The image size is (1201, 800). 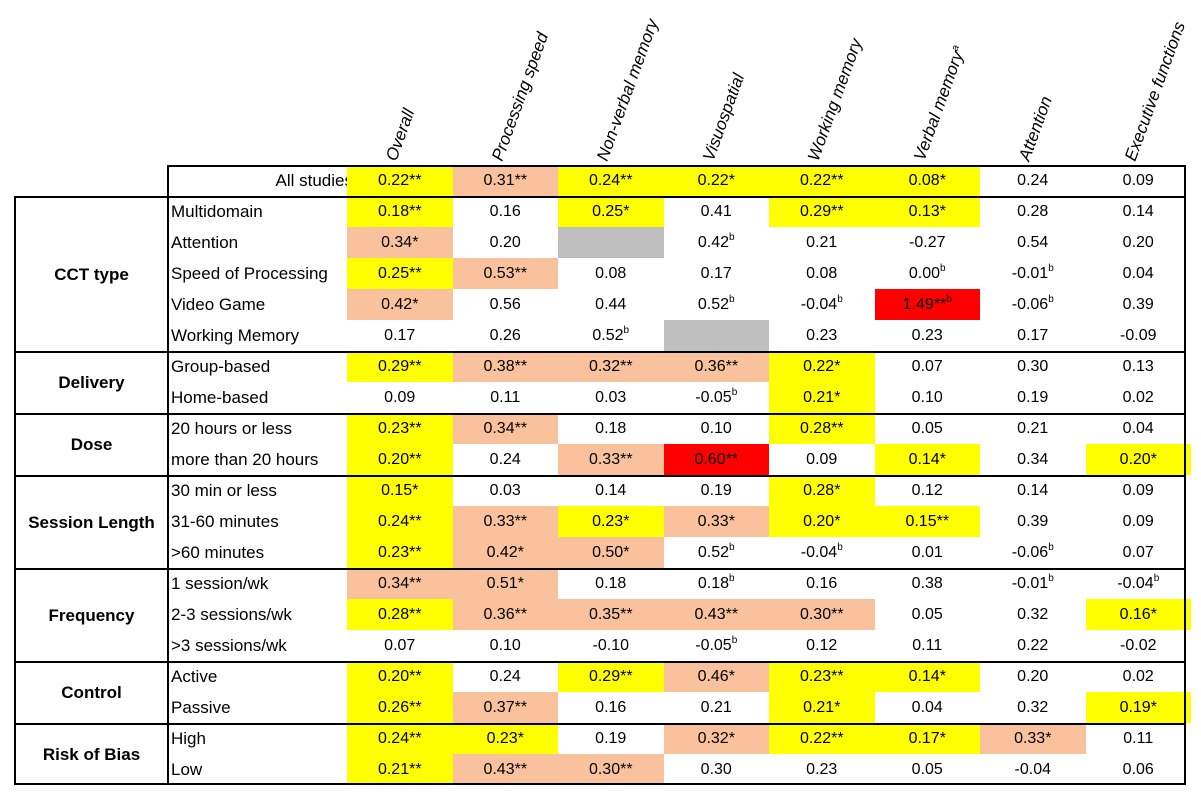 I want to click on table-cell: 0.21*, so click(x=822, y=707).